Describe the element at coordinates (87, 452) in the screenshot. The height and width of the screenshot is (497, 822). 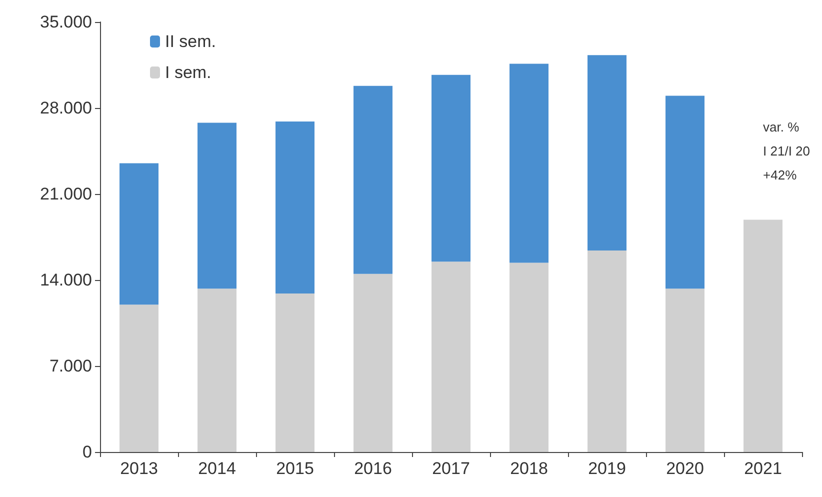
I see `y-tick-label: 0` at that location.